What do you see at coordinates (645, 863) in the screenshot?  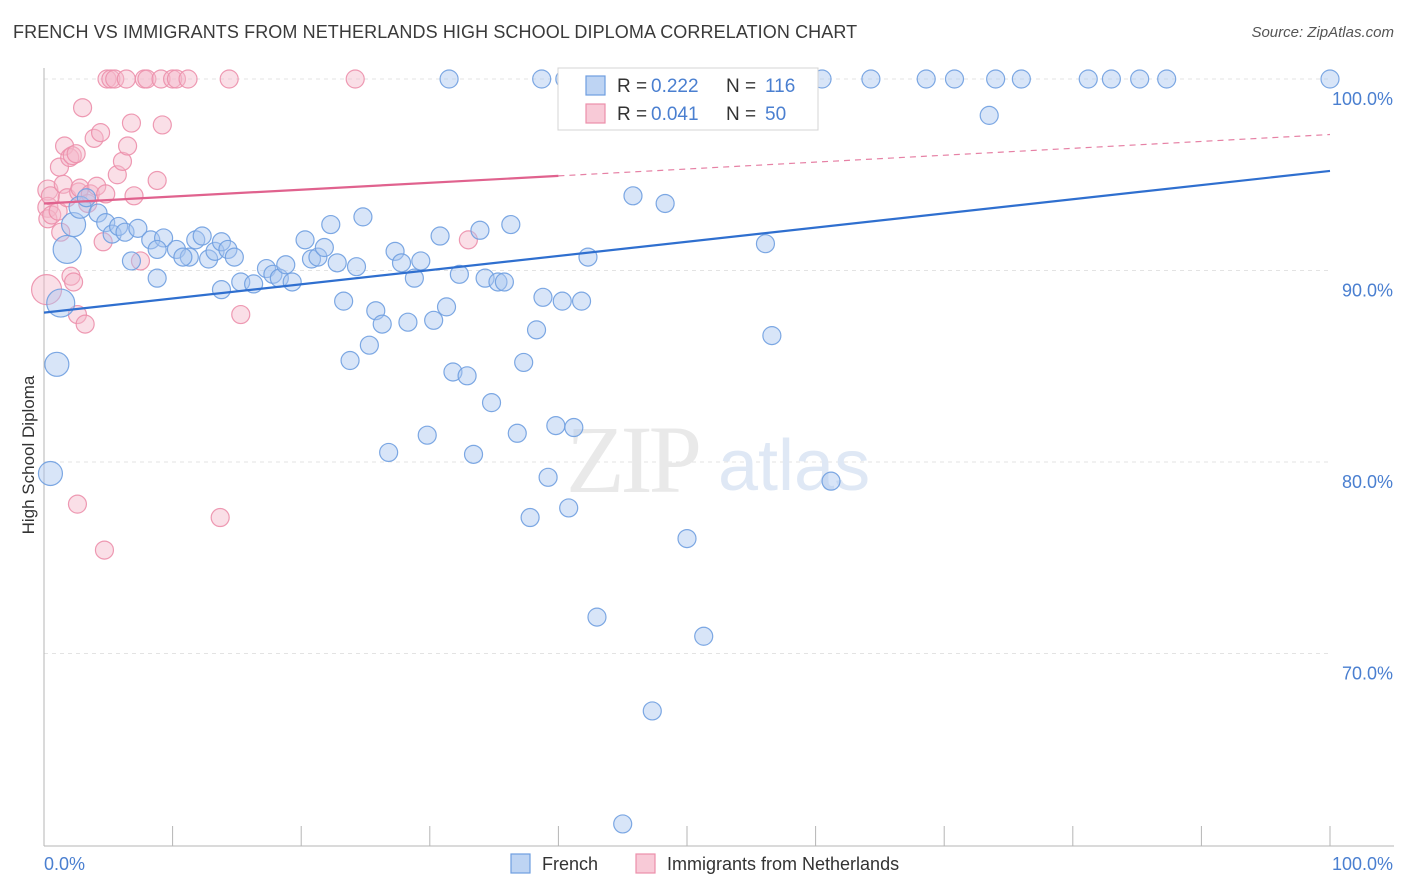 I see `legend-swatch-netherlands` at bounding box center [645, 863].